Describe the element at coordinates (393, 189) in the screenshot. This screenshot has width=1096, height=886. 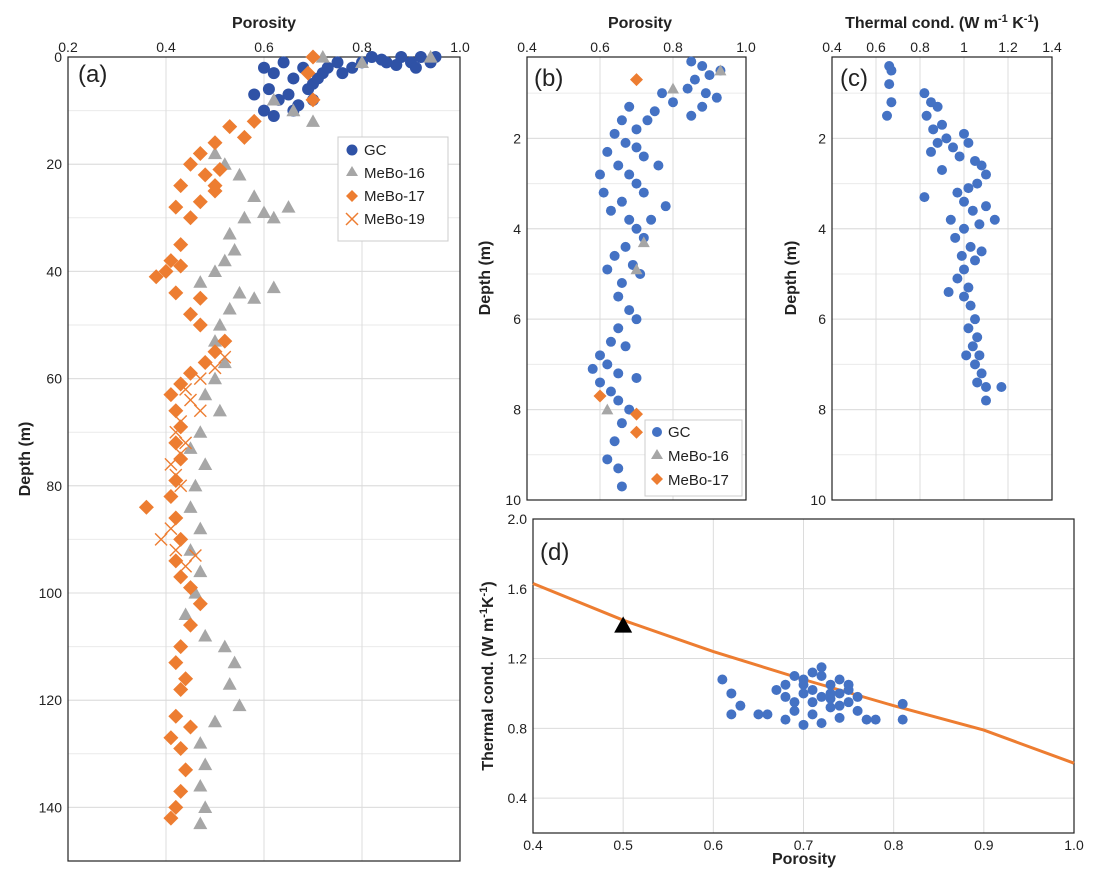
I see `panel-a-legend: GC MeBo-16 MeBo-17 MeBo-19` at that location.